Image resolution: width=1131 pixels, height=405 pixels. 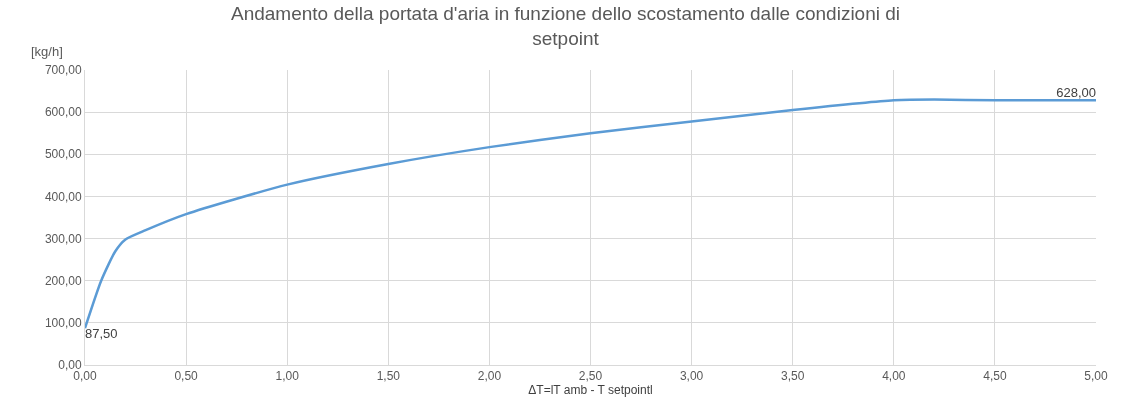 I want to click on x-tick-label: 2,50, so click(x=590, y=376).